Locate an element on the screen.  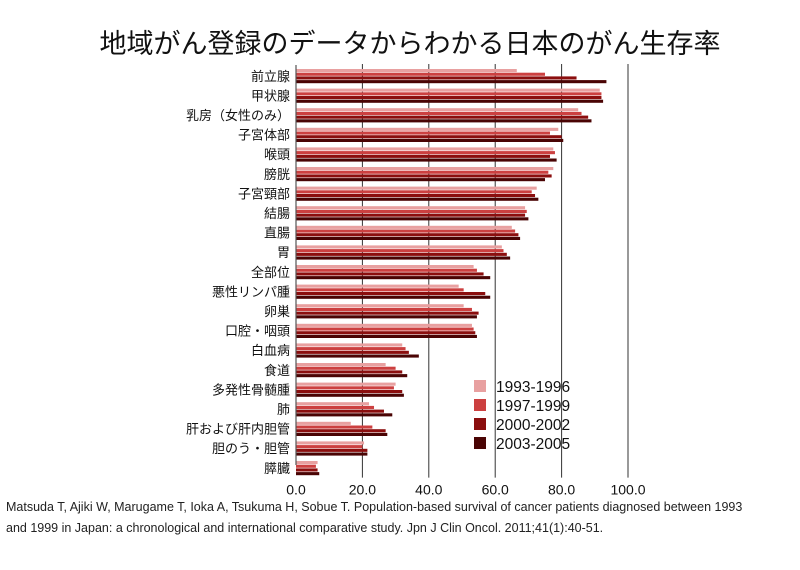
category-label: 卵巣 is located at coordinates (277, 312).